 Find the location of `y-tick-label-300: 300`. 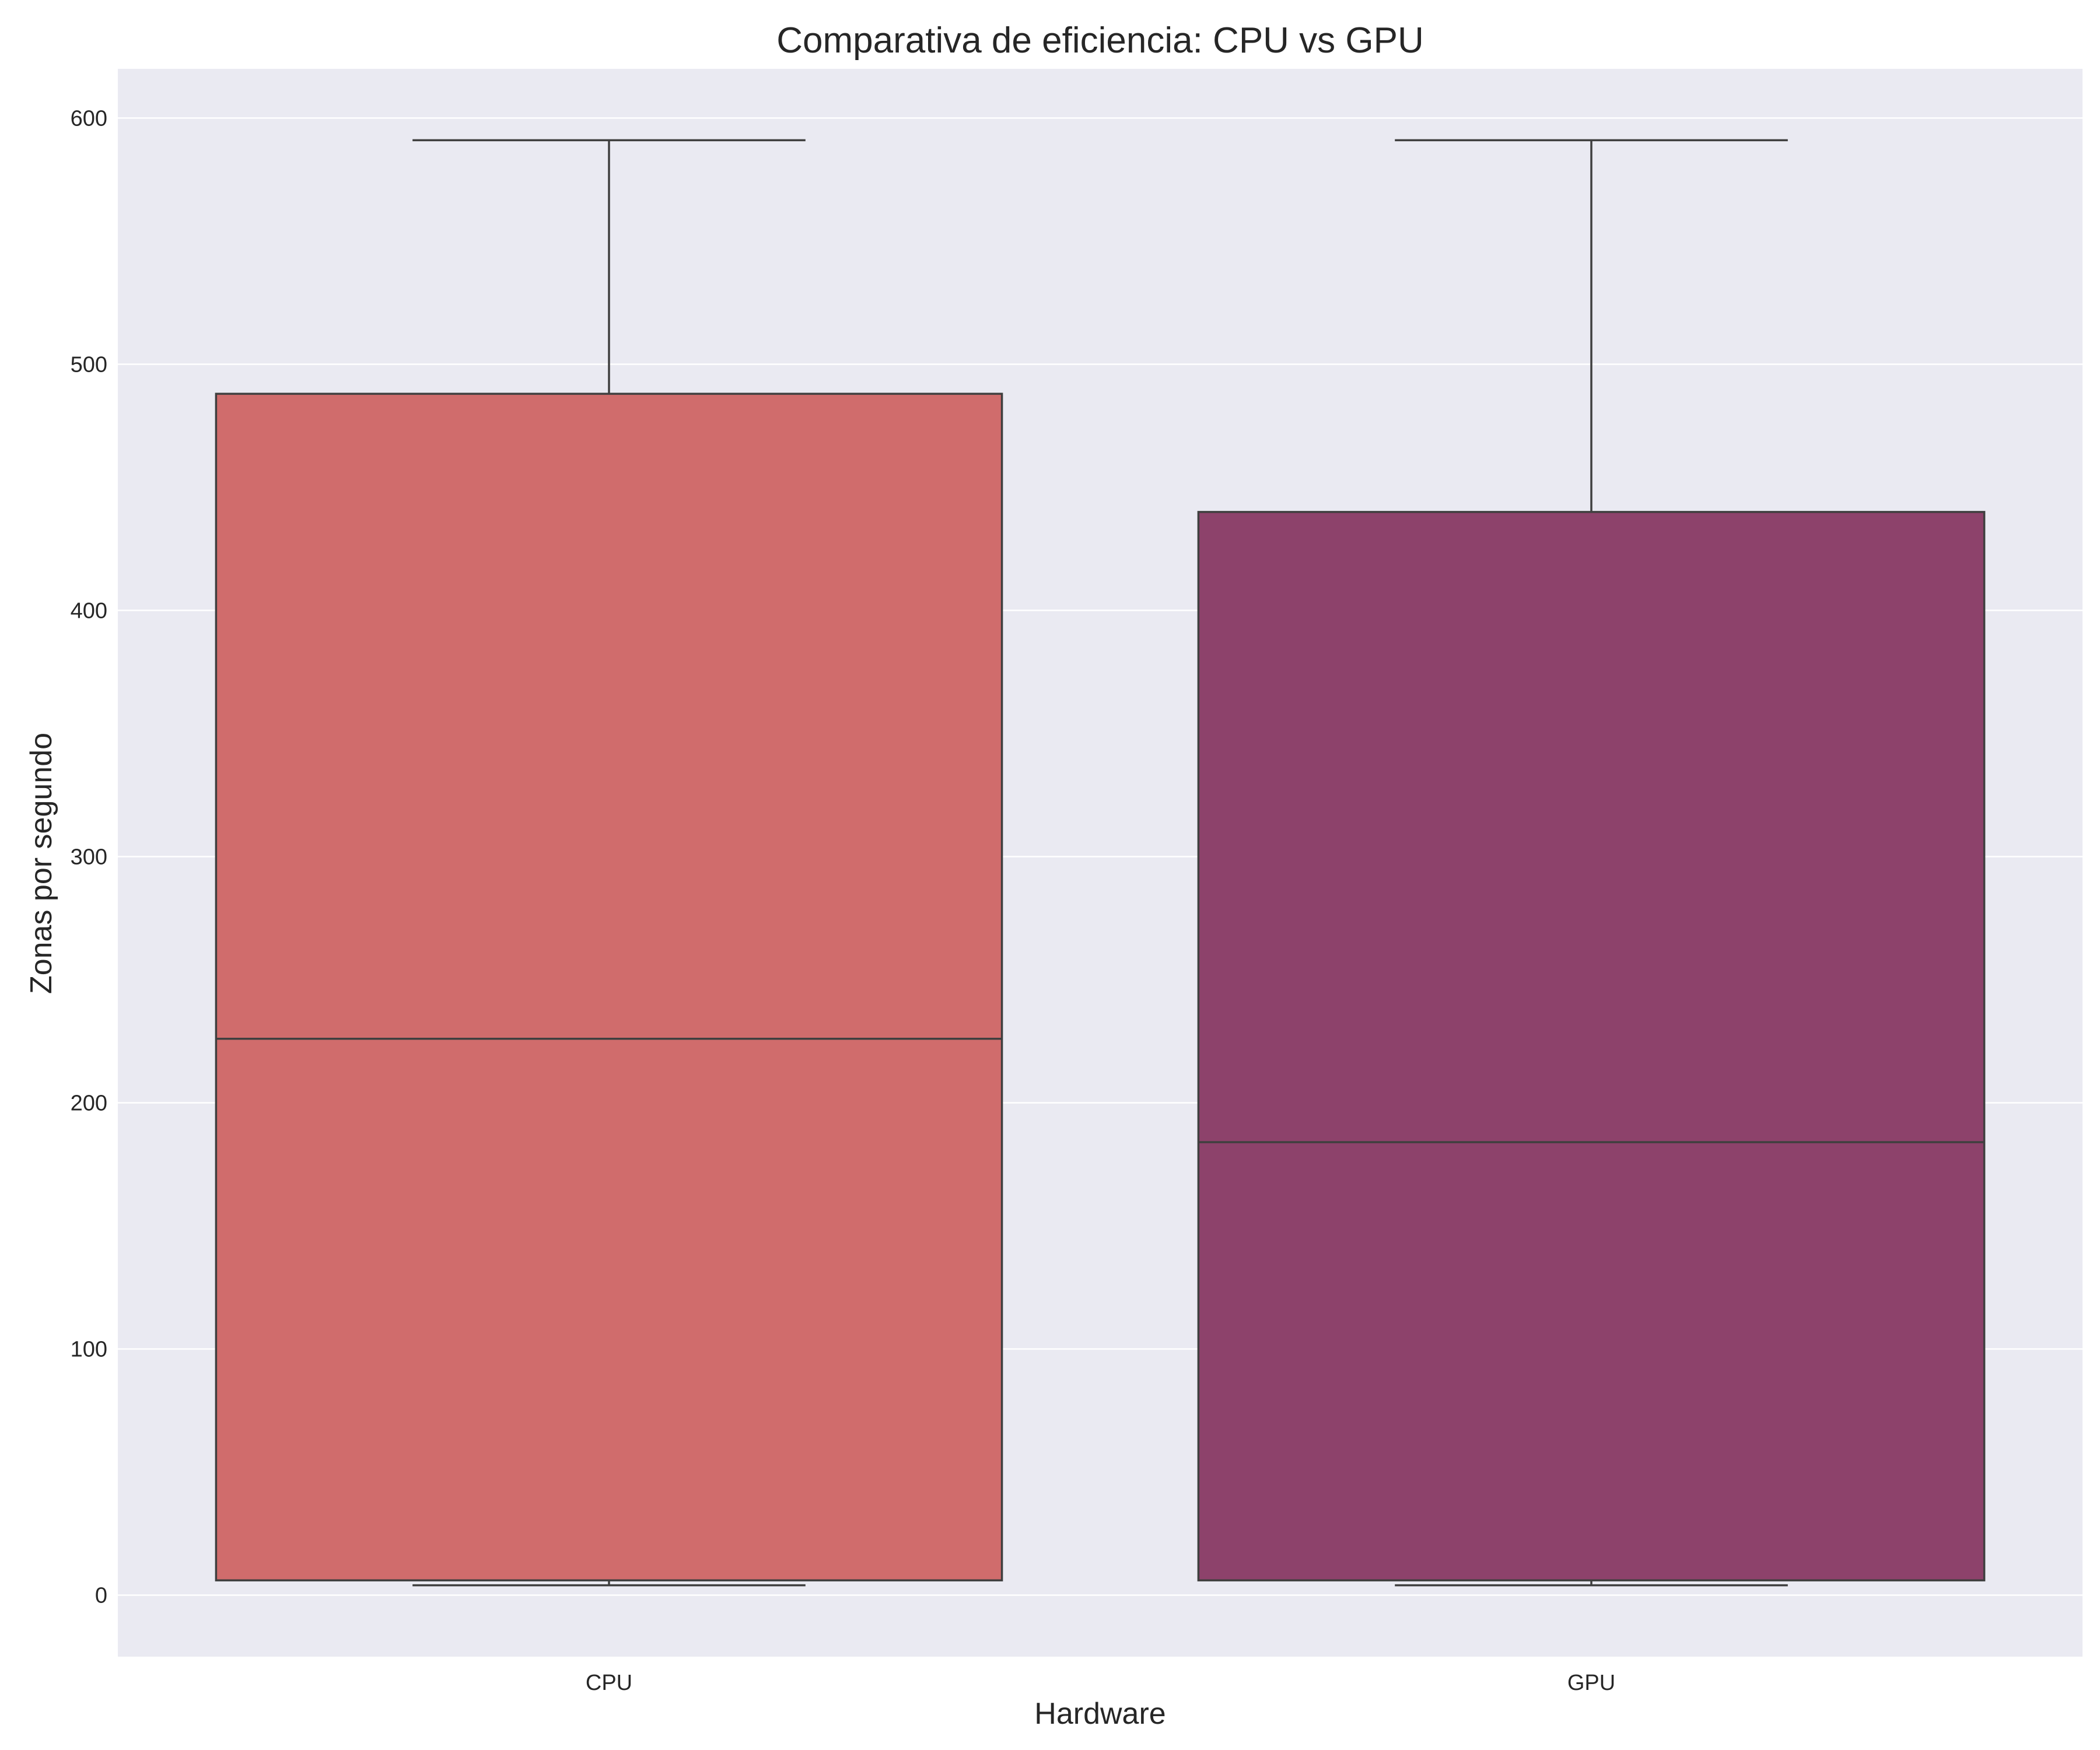

y-tick-label-300: 300 is located at coordinates (89, 857).